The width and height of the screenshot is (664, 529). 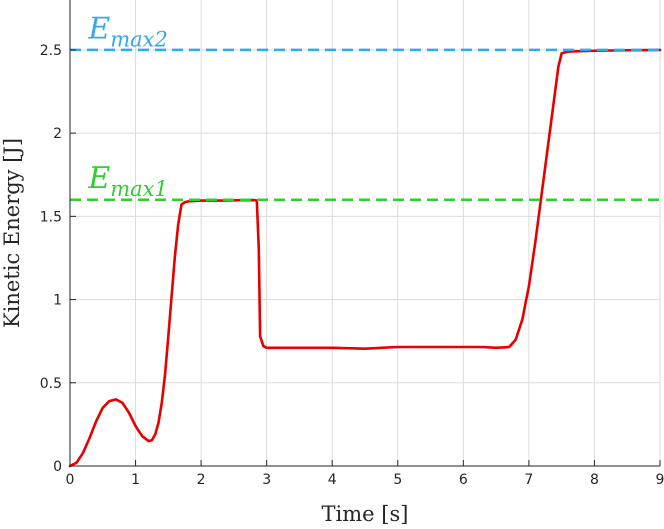 I want to click on y-tick-label: 1.5, so click(x=51, y=217).